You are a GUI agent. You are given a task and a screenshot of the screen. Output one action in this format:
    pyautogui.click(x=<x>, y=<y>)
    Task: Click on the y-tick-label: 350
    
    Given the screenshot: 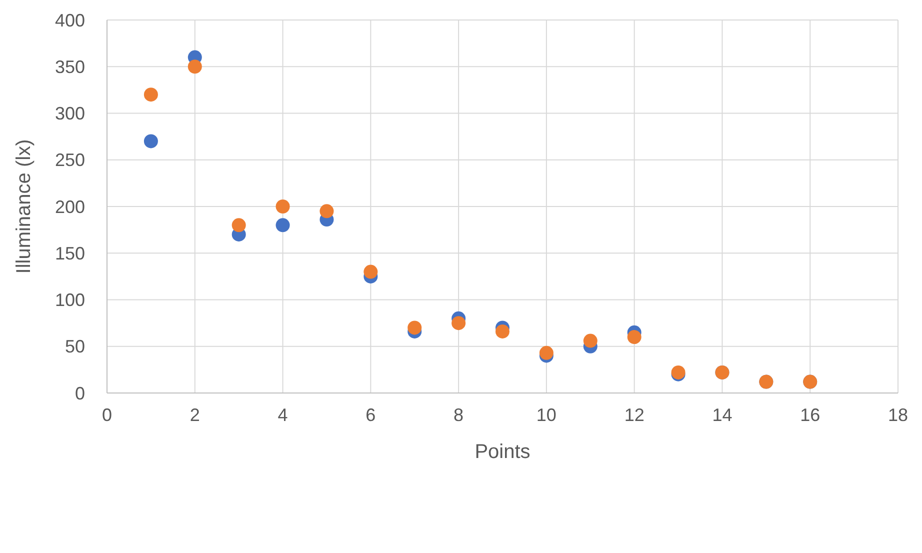 What is the action you would take?
    pyautogui.click(x=69, y=66)
    